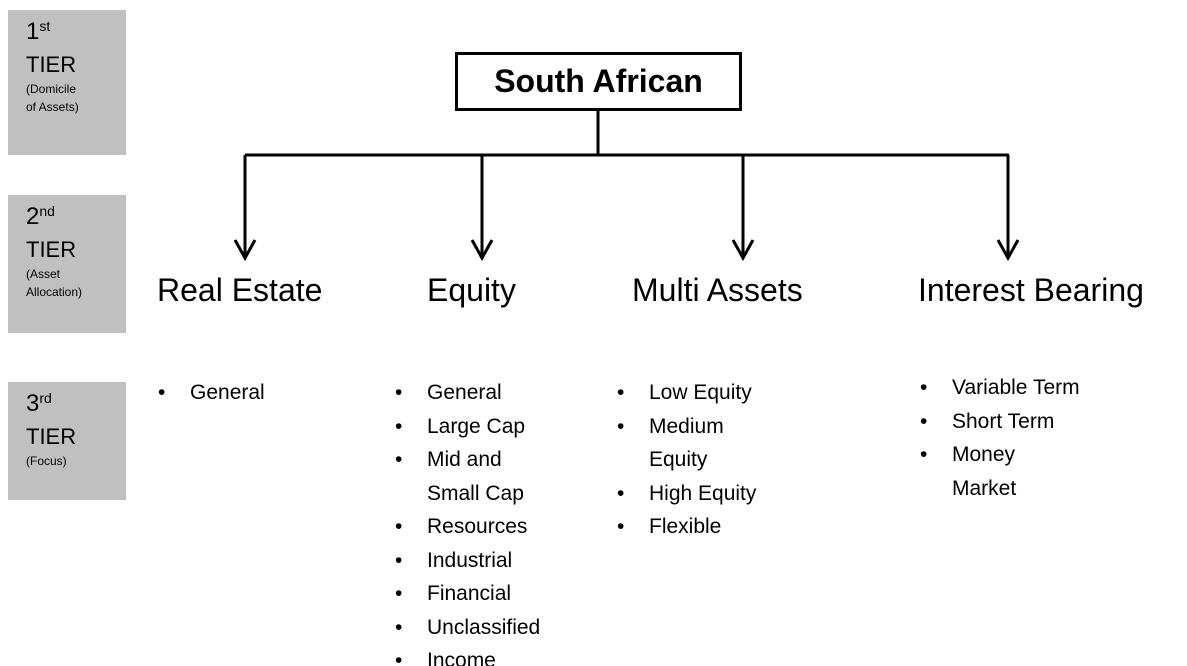 This screenshot has width=1187, height=666. What do you see at coordinates (461, 657) in the screenshot?
I see `list-item-text: Income` at bounding box center [461, 657].